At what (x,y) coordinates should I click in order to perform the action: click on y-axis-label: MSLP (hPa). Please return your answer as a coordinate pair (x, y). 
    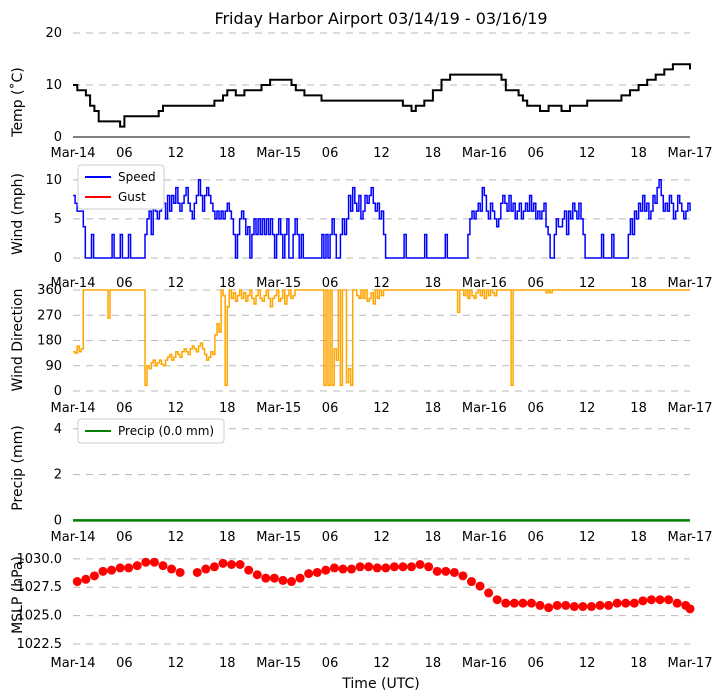
    Looking at the image, I should click on (18, 595).